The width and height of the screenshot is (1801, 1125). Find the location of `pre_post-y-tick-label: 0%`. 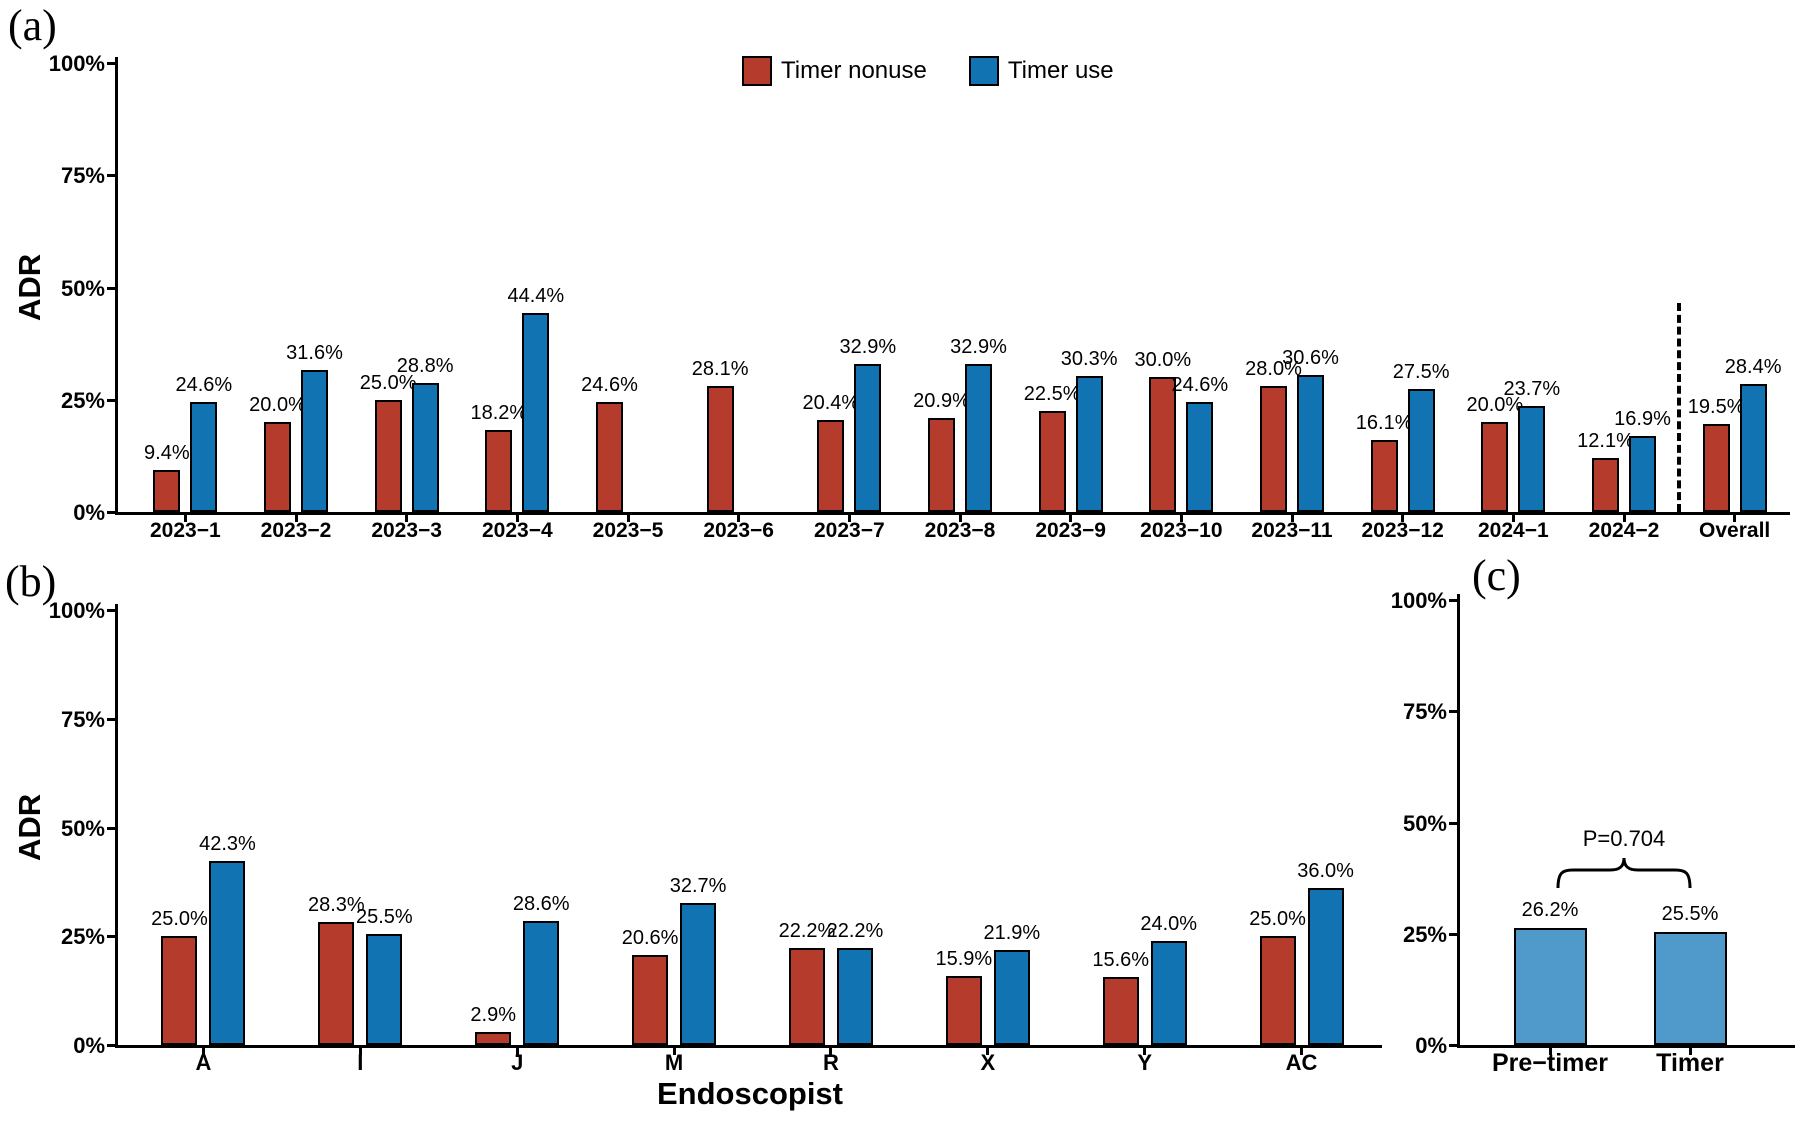

pre_post-y-tick-label: 0% is located at coordinates (1431, 1045).